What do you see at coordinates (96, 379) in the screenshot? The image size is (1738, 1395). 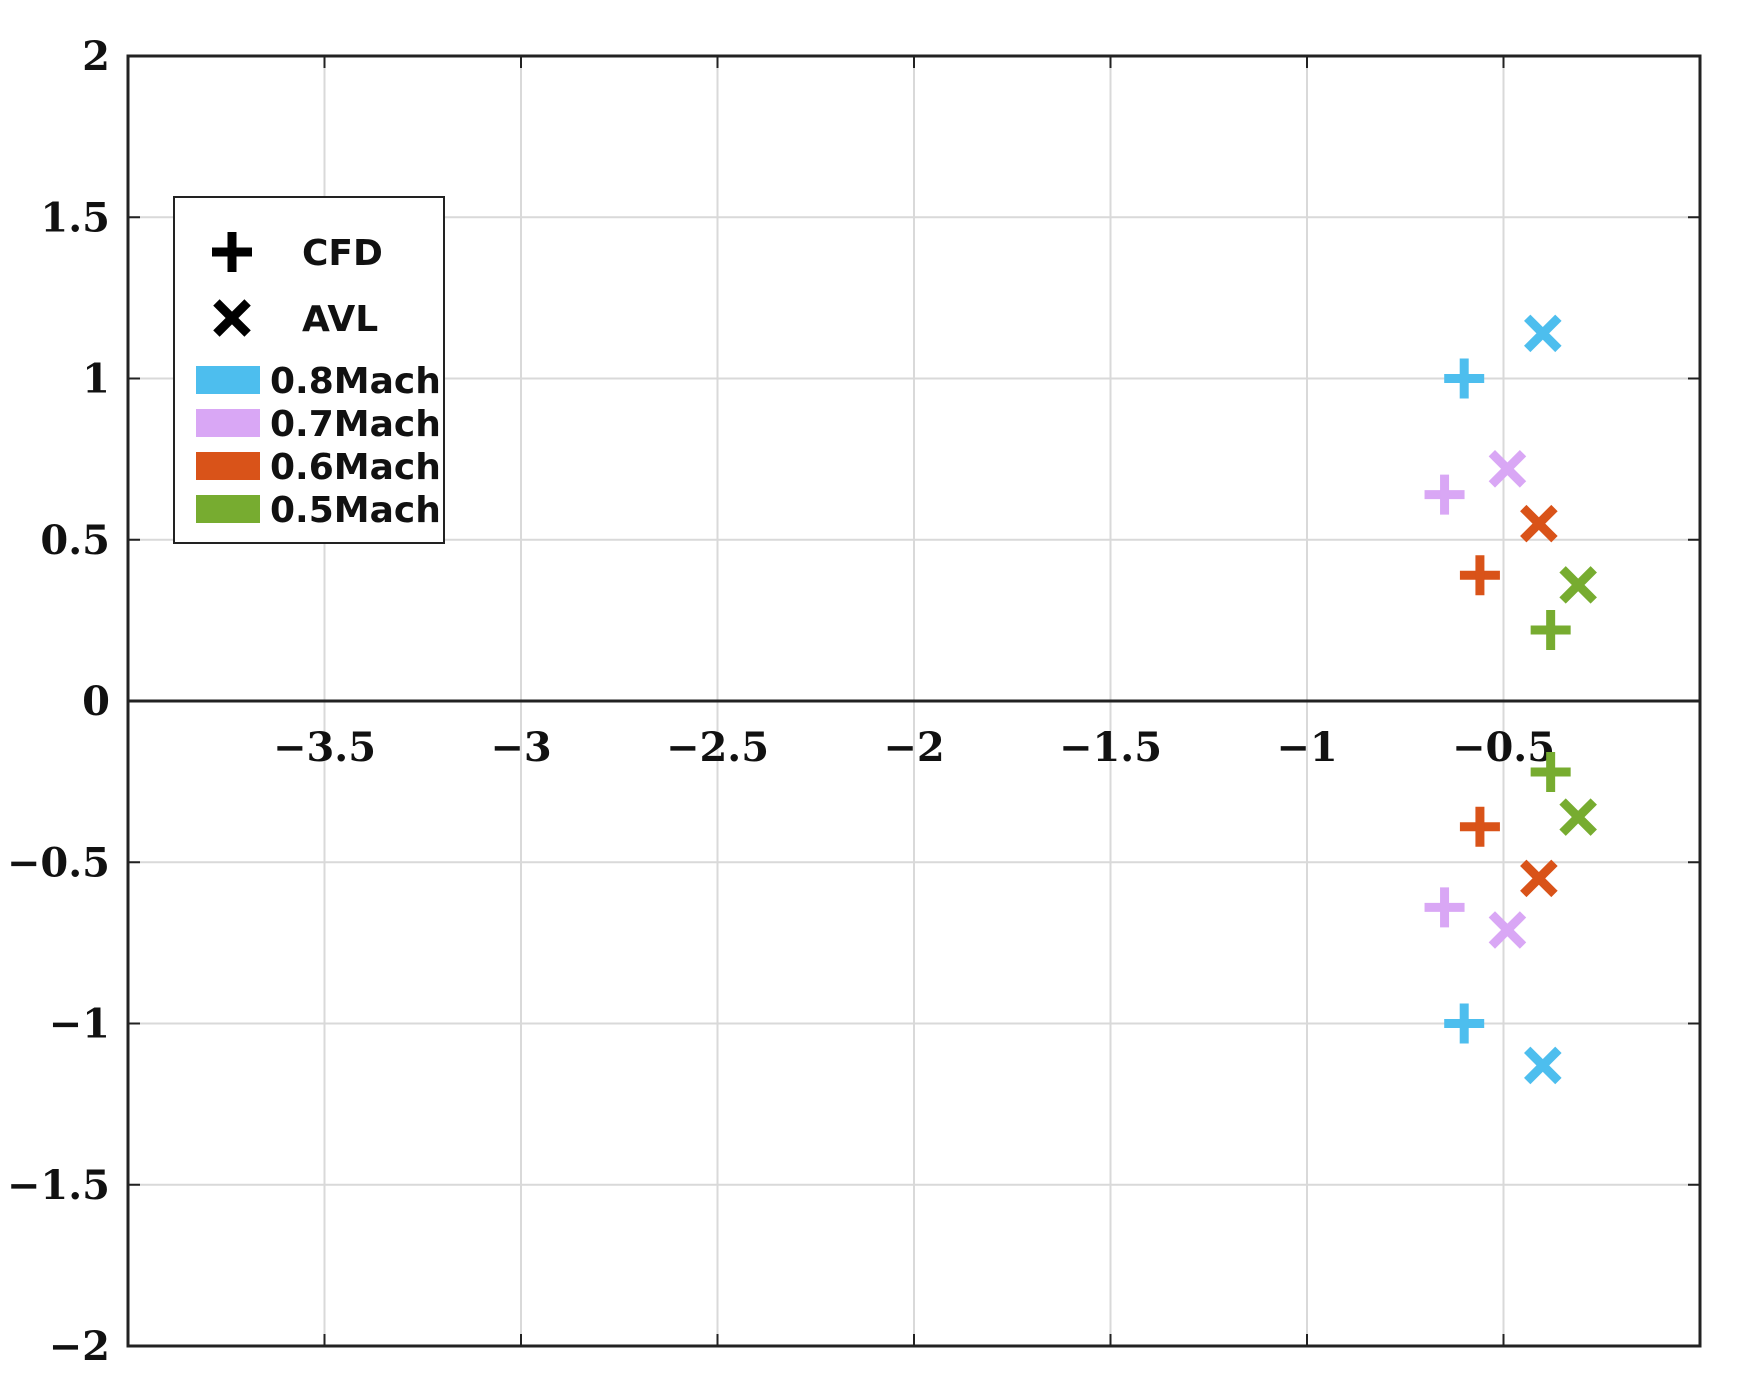 I see `y-tick-label: 1` at bounding box center [96, 379].